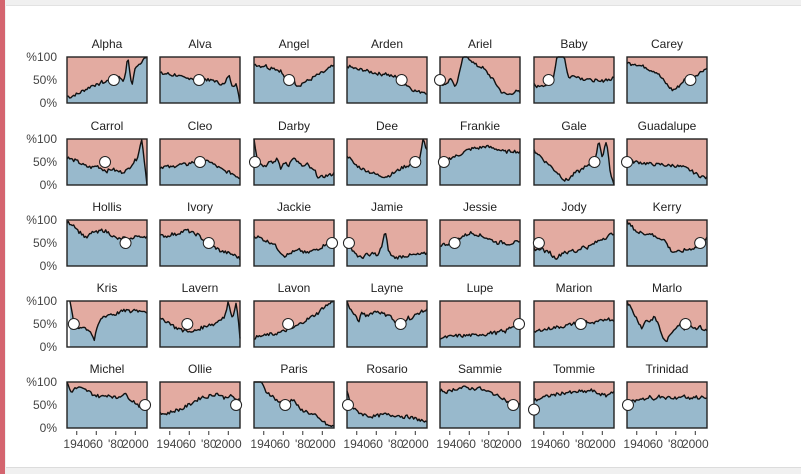 This screenshot has width=801, height=474. I want to click on panel-lavon: Lavon, so click(294, 314).